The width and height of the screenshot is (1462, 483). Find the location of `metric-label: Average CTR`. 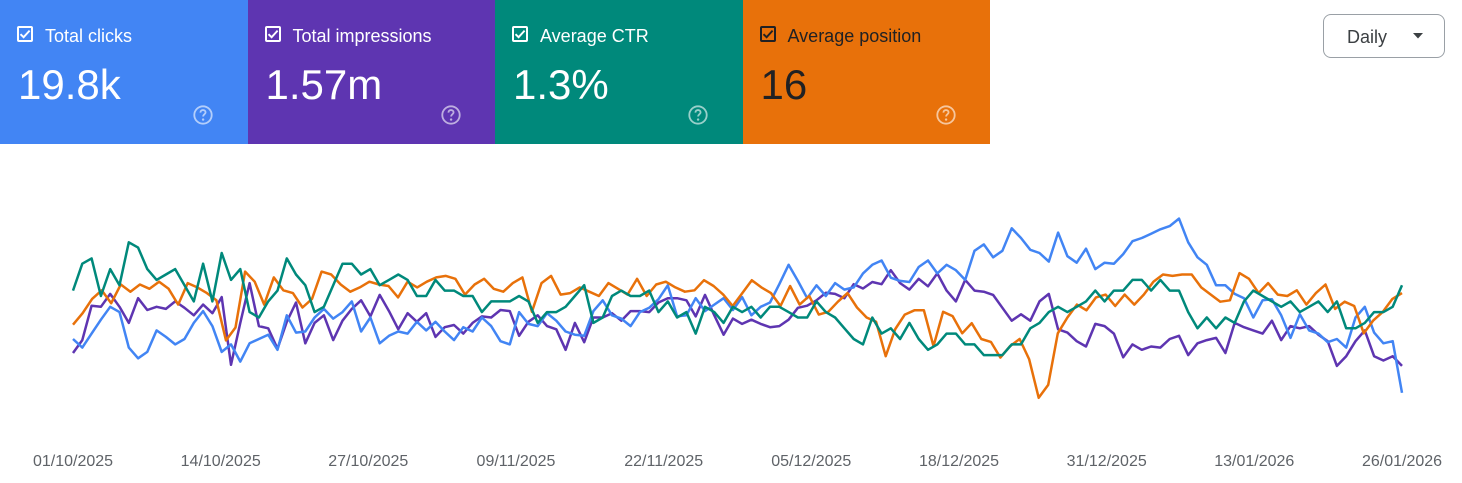

metric-label: Average CTR is located at coordinates (594, 36).